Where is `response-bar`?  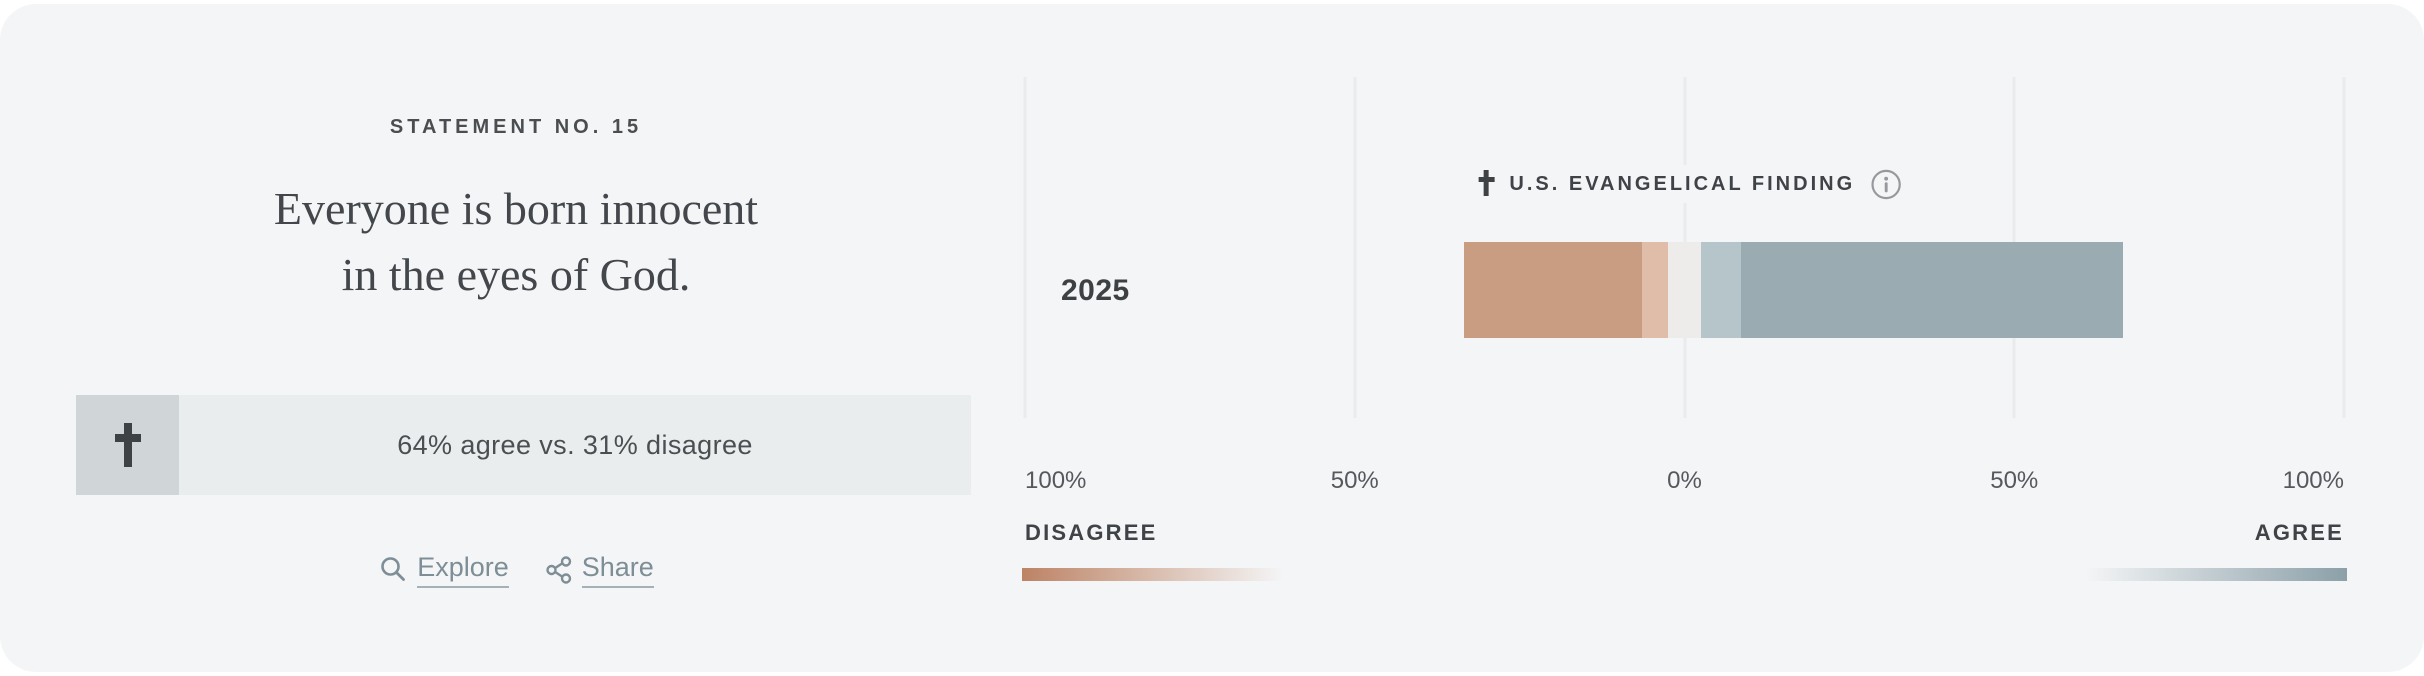 response-bar is located at coordinates (1793, 290).